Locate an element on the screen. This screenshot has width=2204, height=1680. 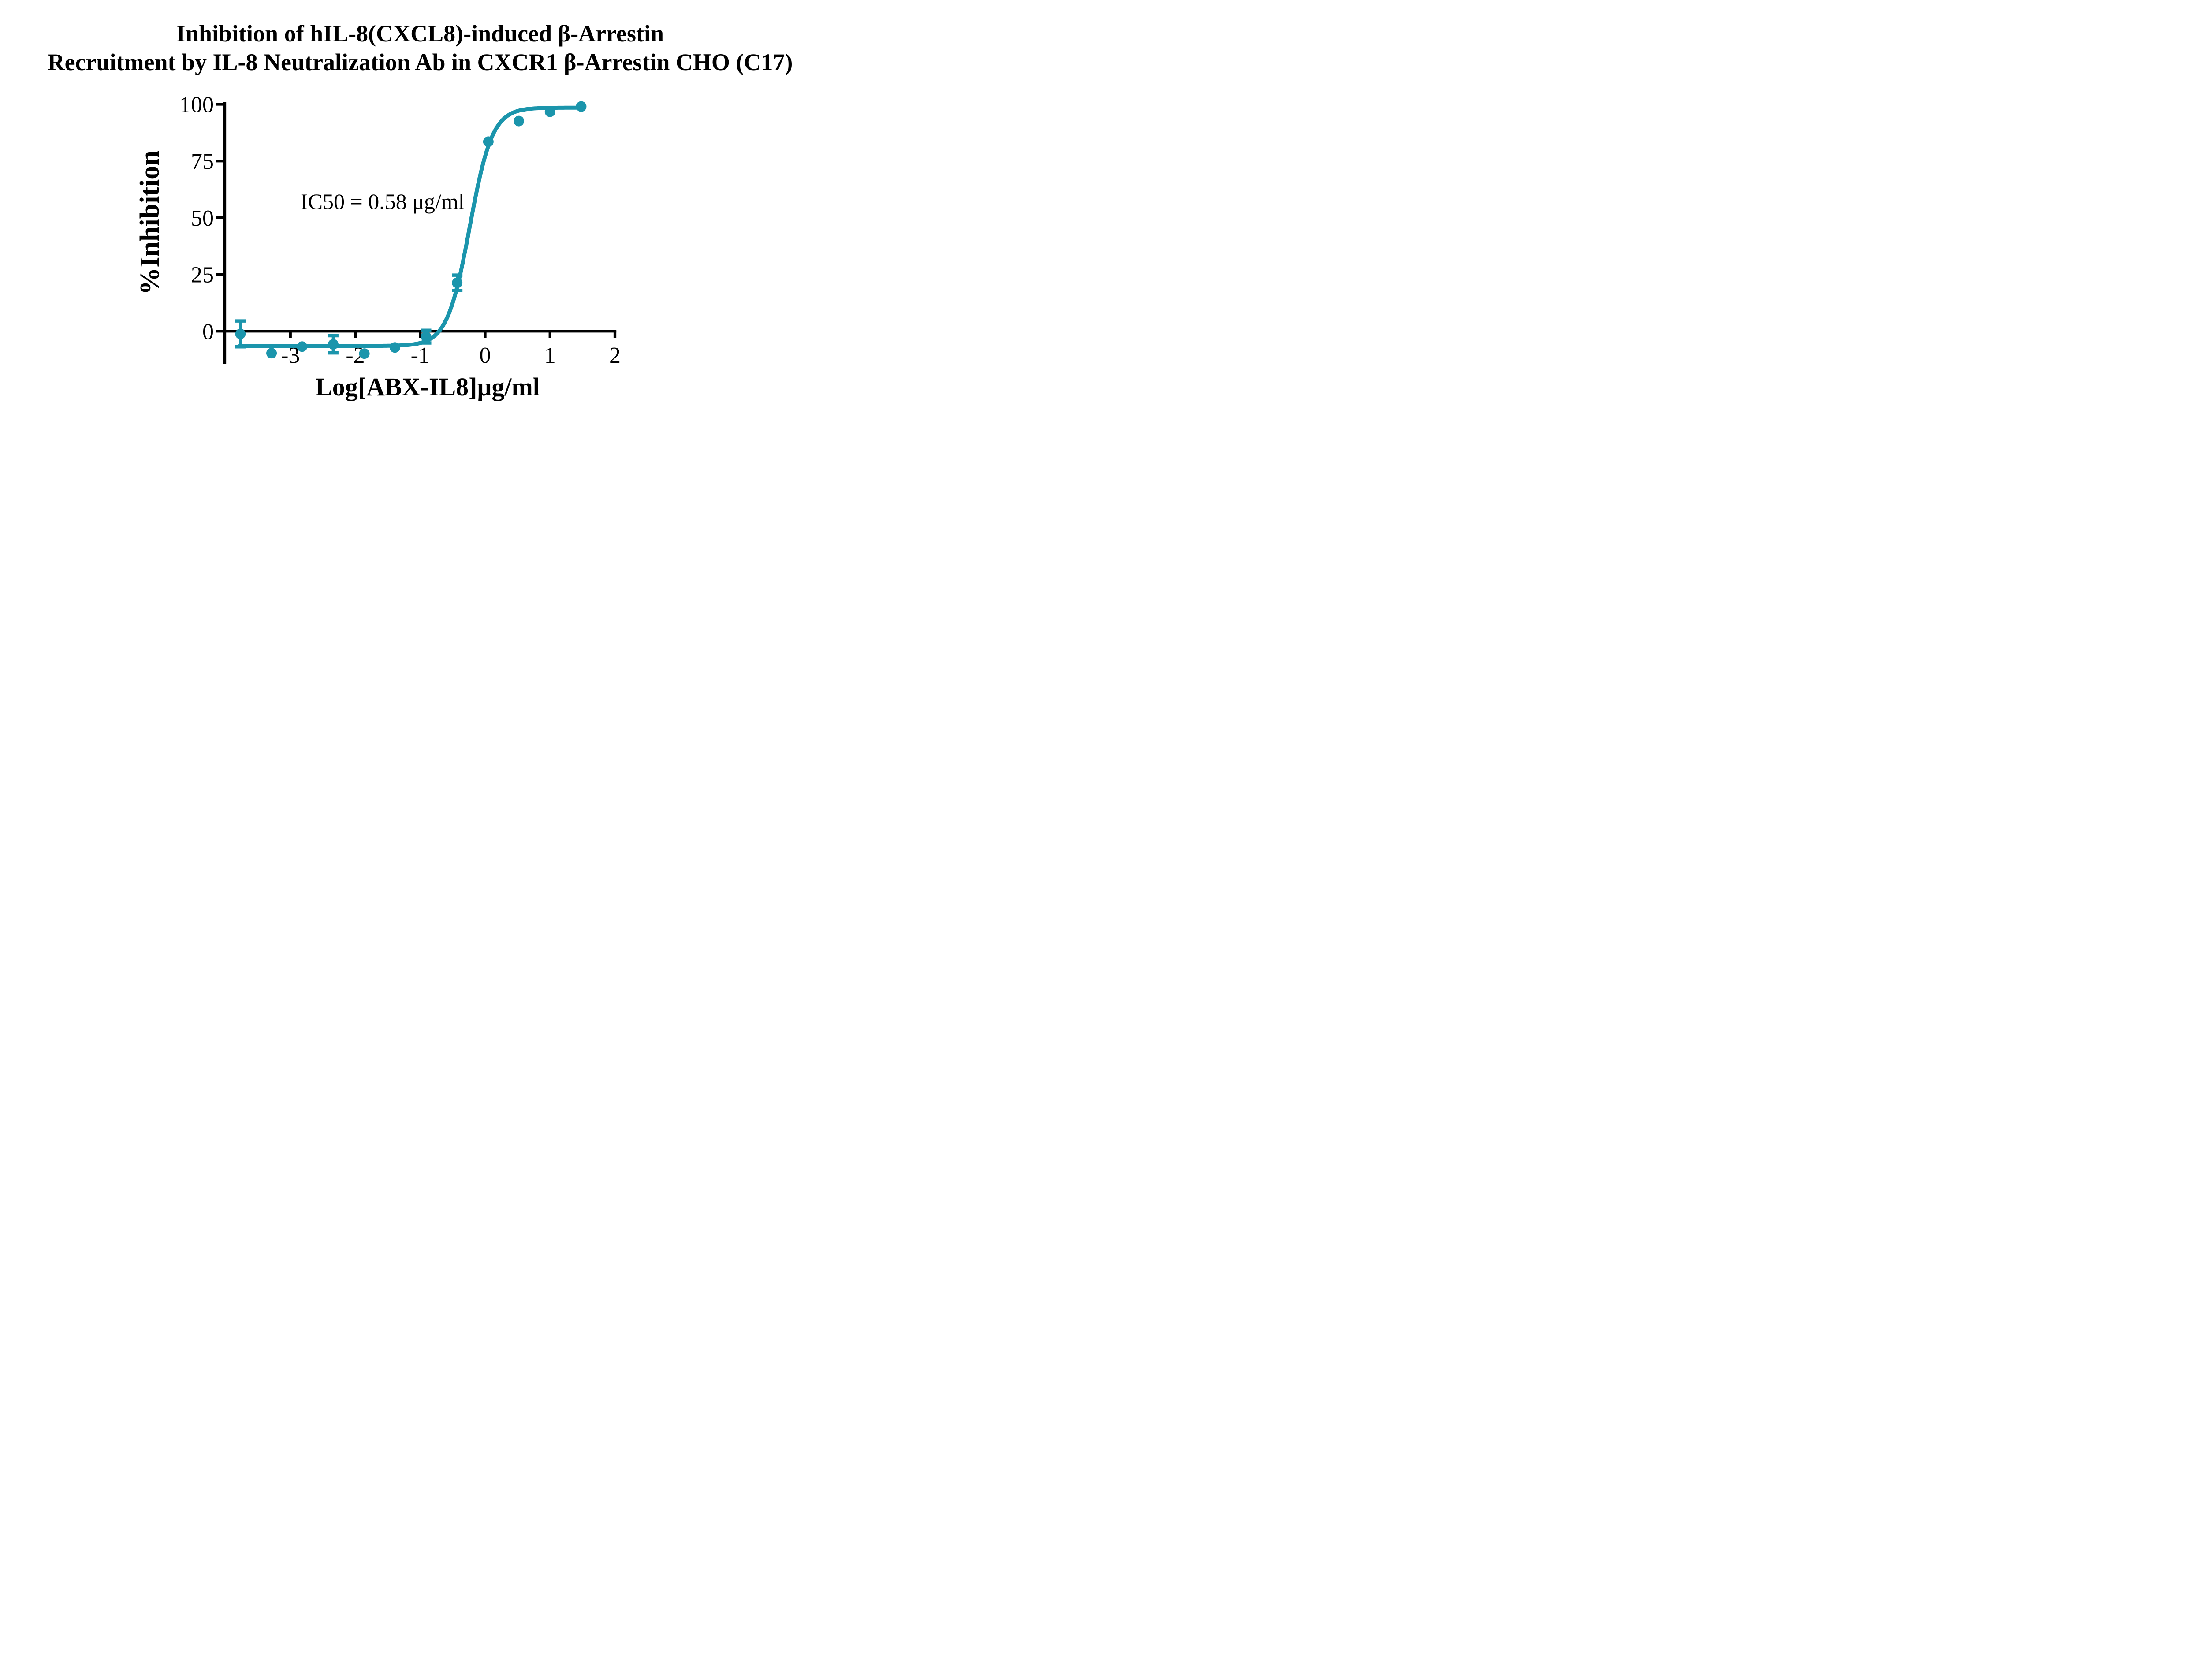
ic50-annotation: IC50 = 0.58 μg/ml is located at coordinates (383, 201).